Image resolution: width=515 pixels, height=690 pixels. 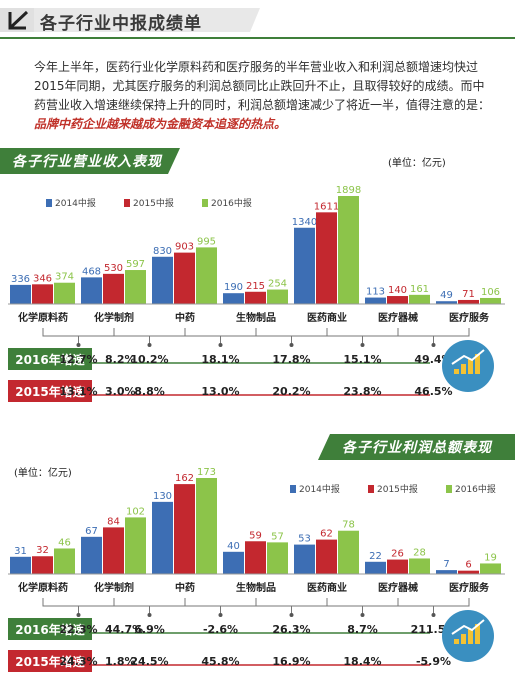 What do you see at coordinates (113, 521) in the screenshot?
I see `bar-value-label: 84` at bounding box center [113, 521].